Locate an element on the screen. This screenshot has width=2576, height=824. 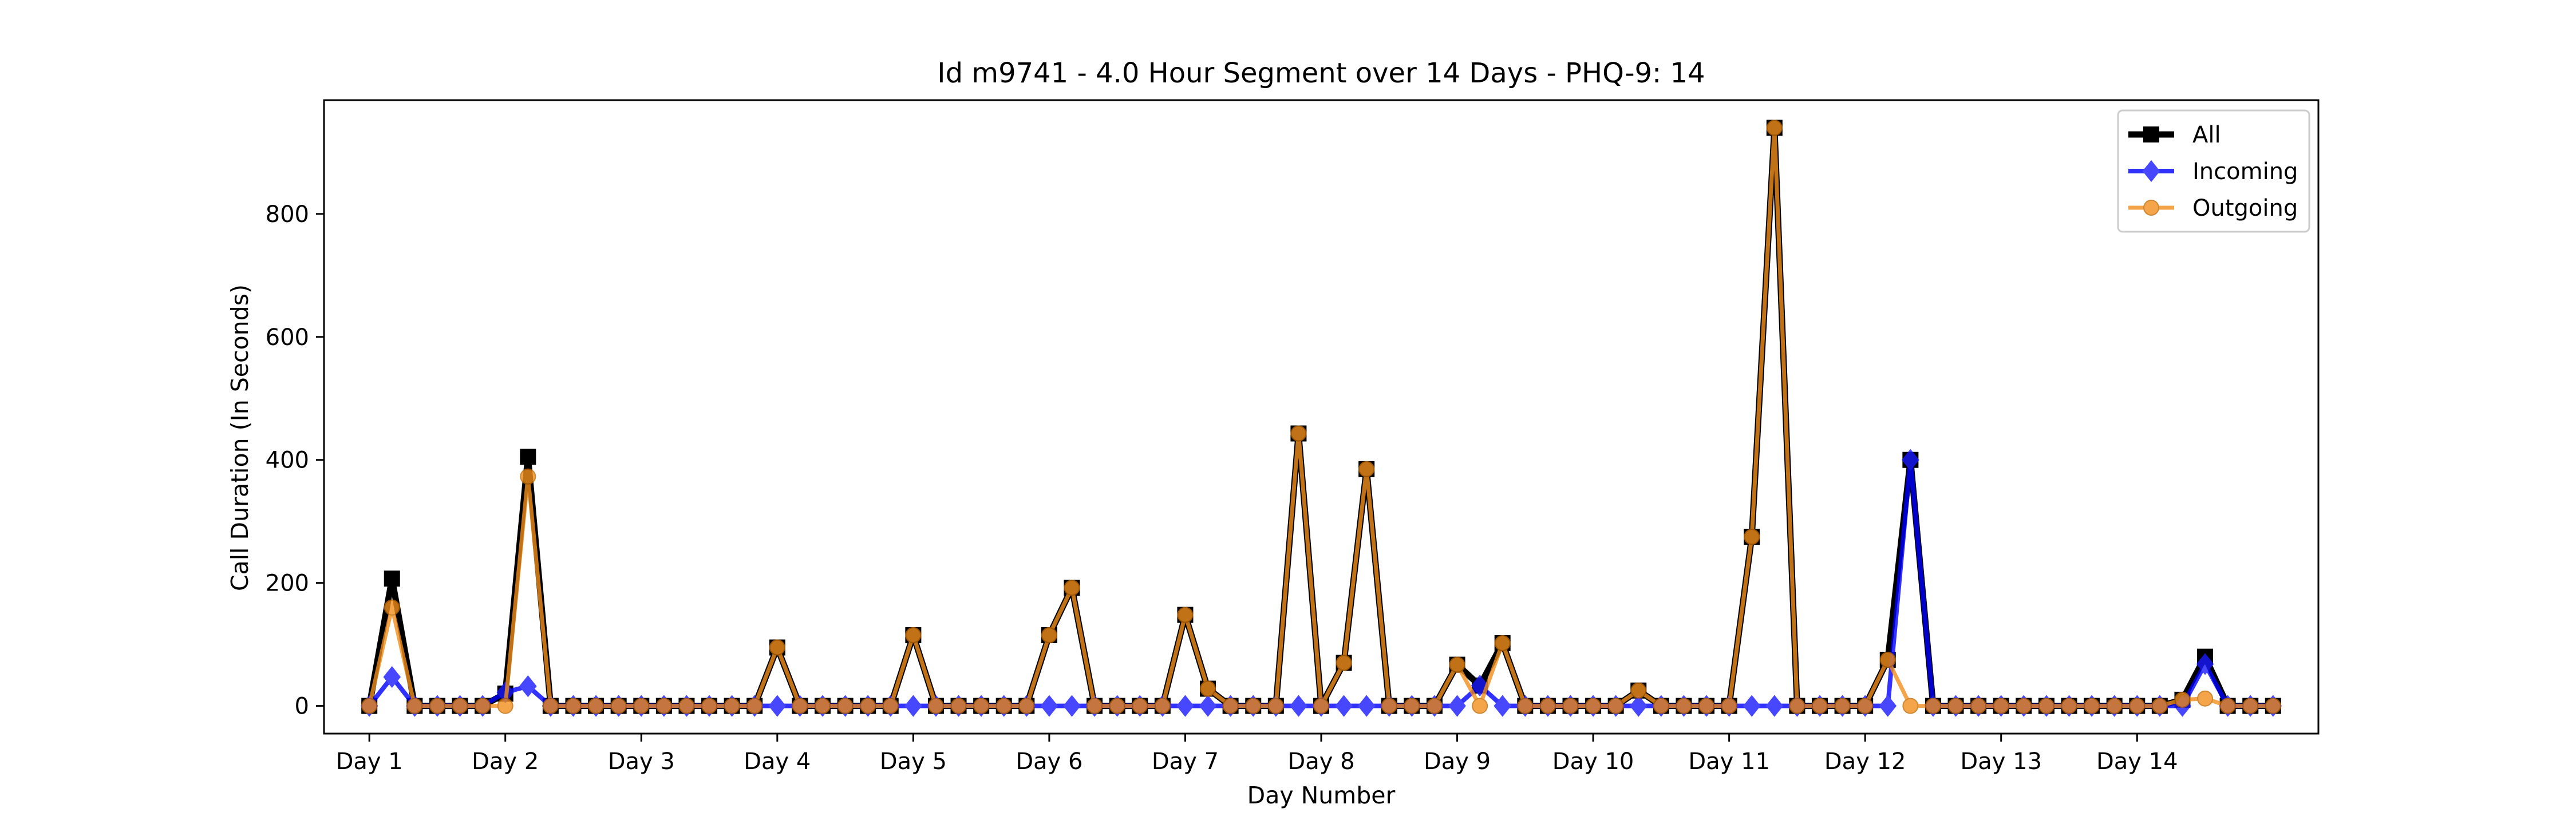
x-tick-label: Day 14 is located at coordinates (2137, 761).